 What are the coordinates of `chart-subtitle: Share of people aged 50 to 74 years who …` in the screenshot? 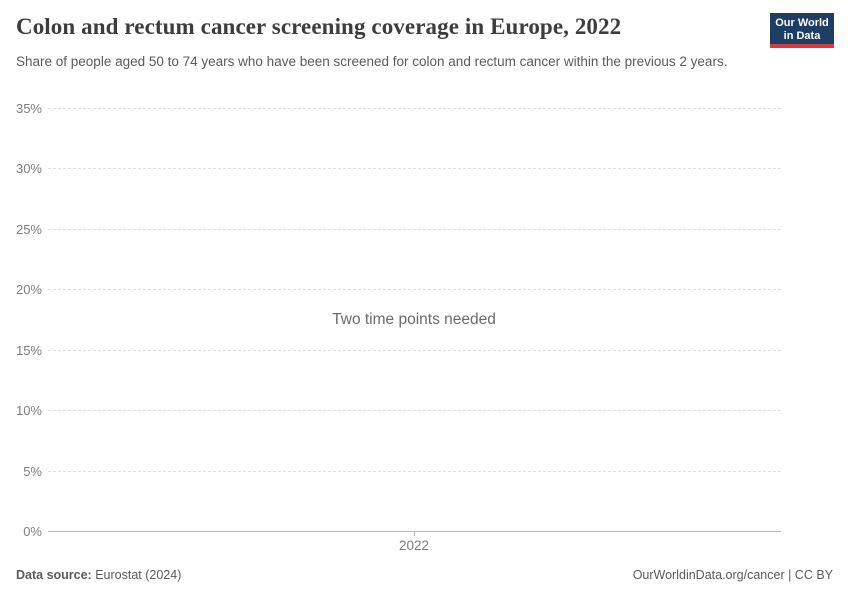 It's located at (372, 61).